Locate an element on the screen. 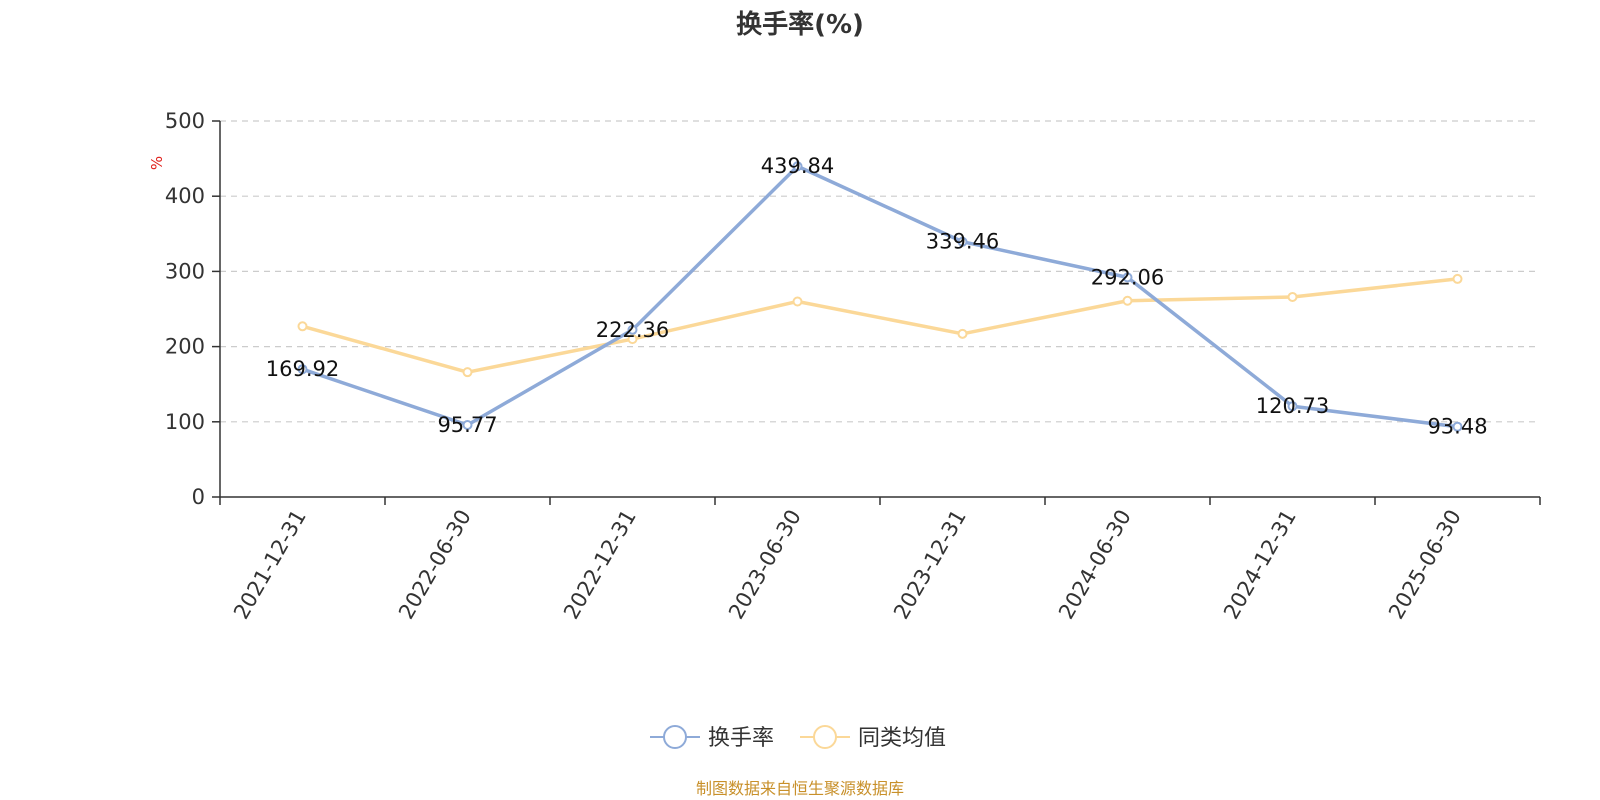 This screenshot has width=1600, height=800. legend-item-0: 换手率 is located at coordinates (712, 738).